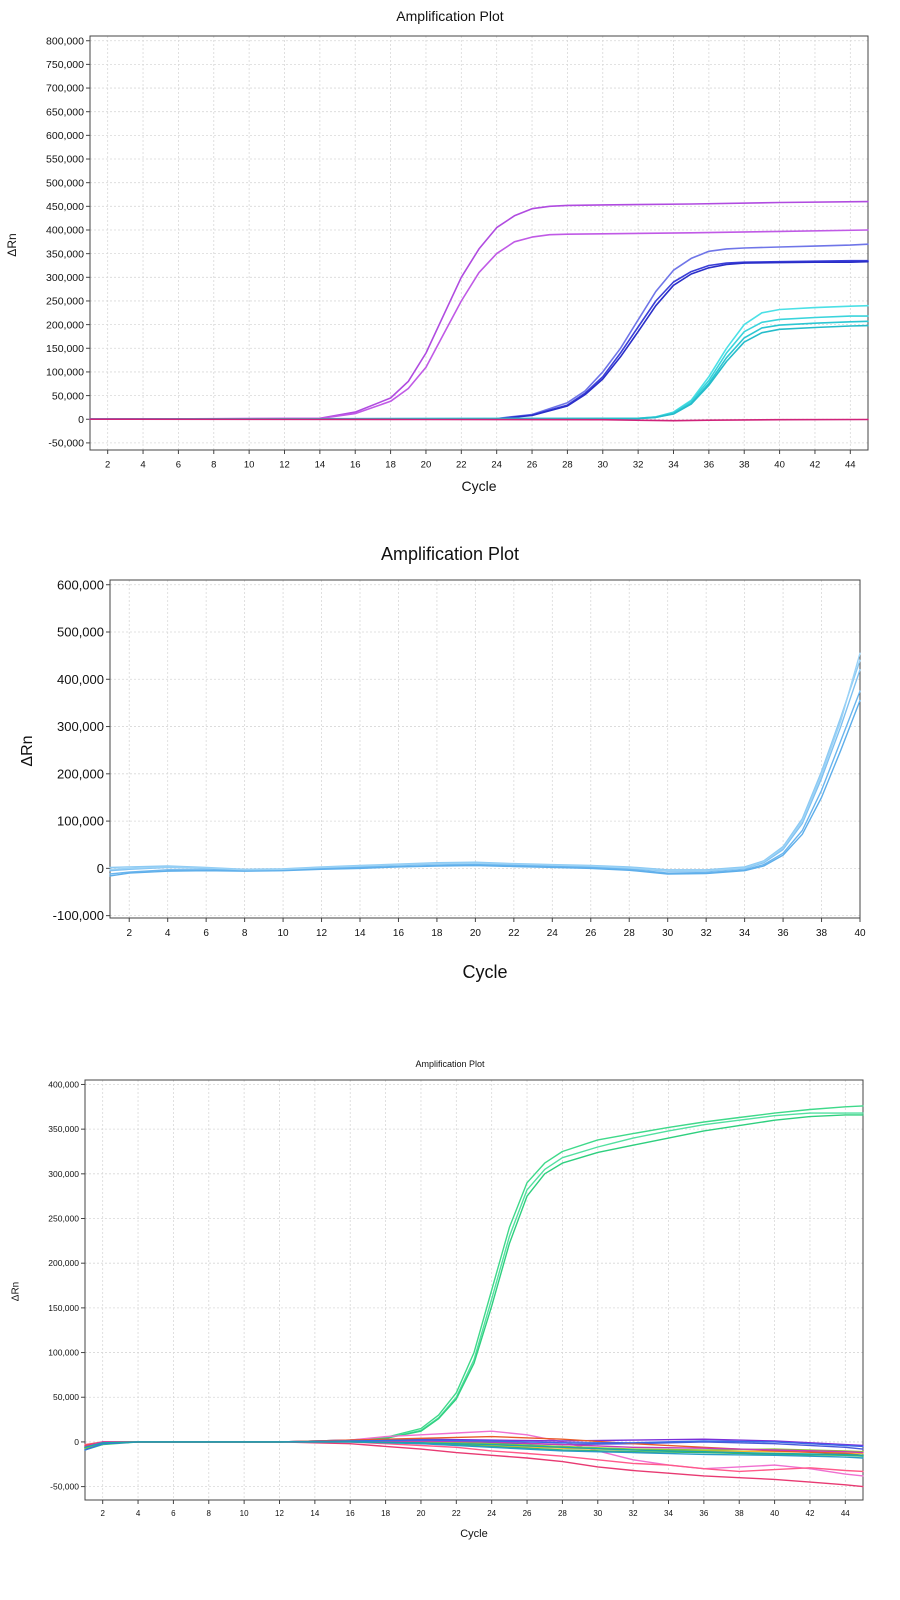  What do you see at coordinates (66, 1397) in the screenshot?
I see `y-tick-label: 50,000` at bounding box center [66, 1397].